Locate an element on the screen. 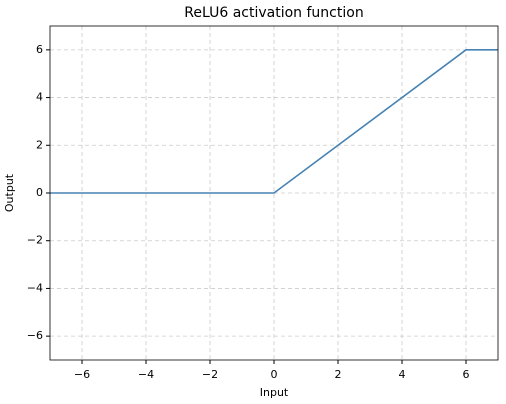 The width and height of the screenshot is (506, 404). y-tick-label: 2 is located at coordinates (39, 144).